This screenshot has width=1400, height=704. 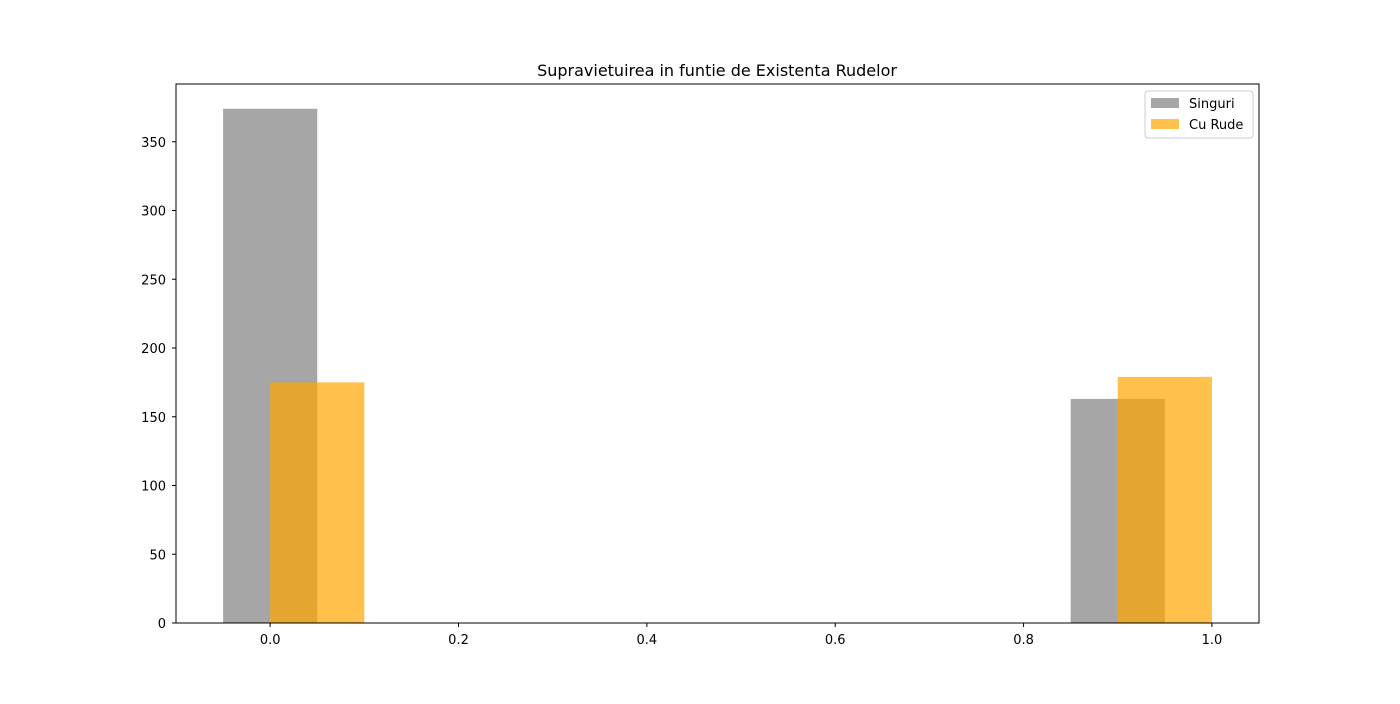 What do you see at coordinates (270, 640) in the screenshot?
I see `x-tick-label: 0.0` at bounding box center [270, 640].